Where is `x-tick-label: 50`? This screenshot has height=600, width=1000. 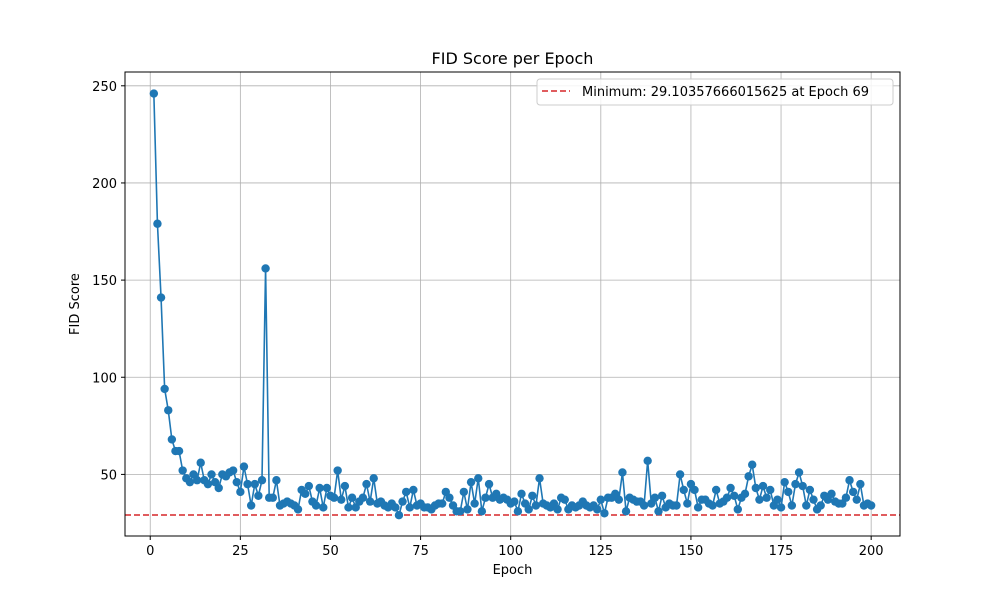
x-tick-label: 50 is located at coordinates (330, 551).